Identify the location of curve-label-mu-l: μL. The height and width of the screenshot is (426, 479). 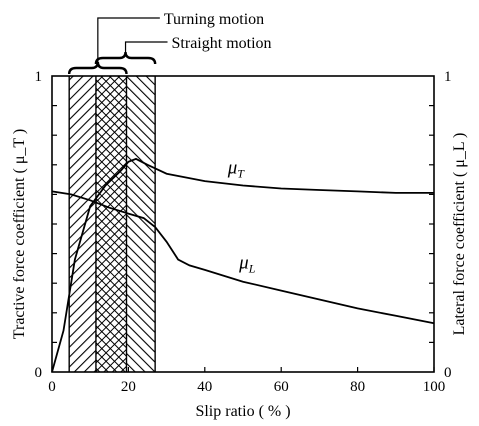
(247, 263).